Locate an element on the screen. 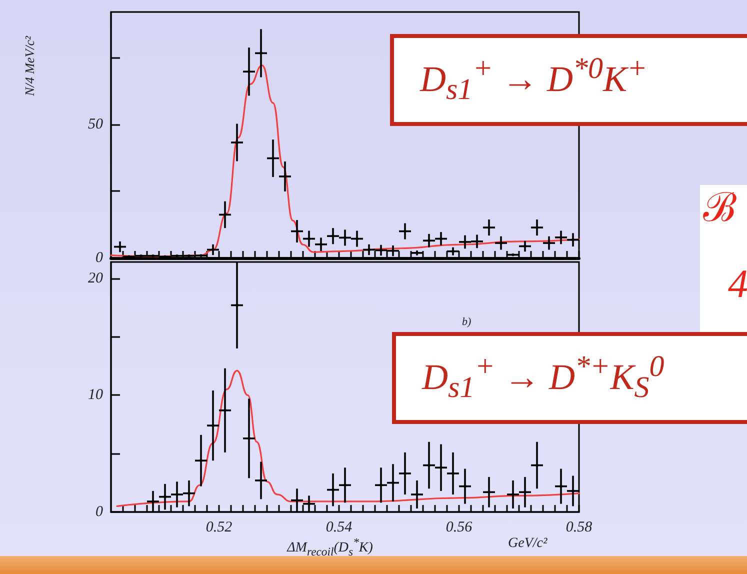  annotation: D$_{s1}$$^{+}$ → D$^{*0}$K$^{+}$ is located at coordinates (534, 80).